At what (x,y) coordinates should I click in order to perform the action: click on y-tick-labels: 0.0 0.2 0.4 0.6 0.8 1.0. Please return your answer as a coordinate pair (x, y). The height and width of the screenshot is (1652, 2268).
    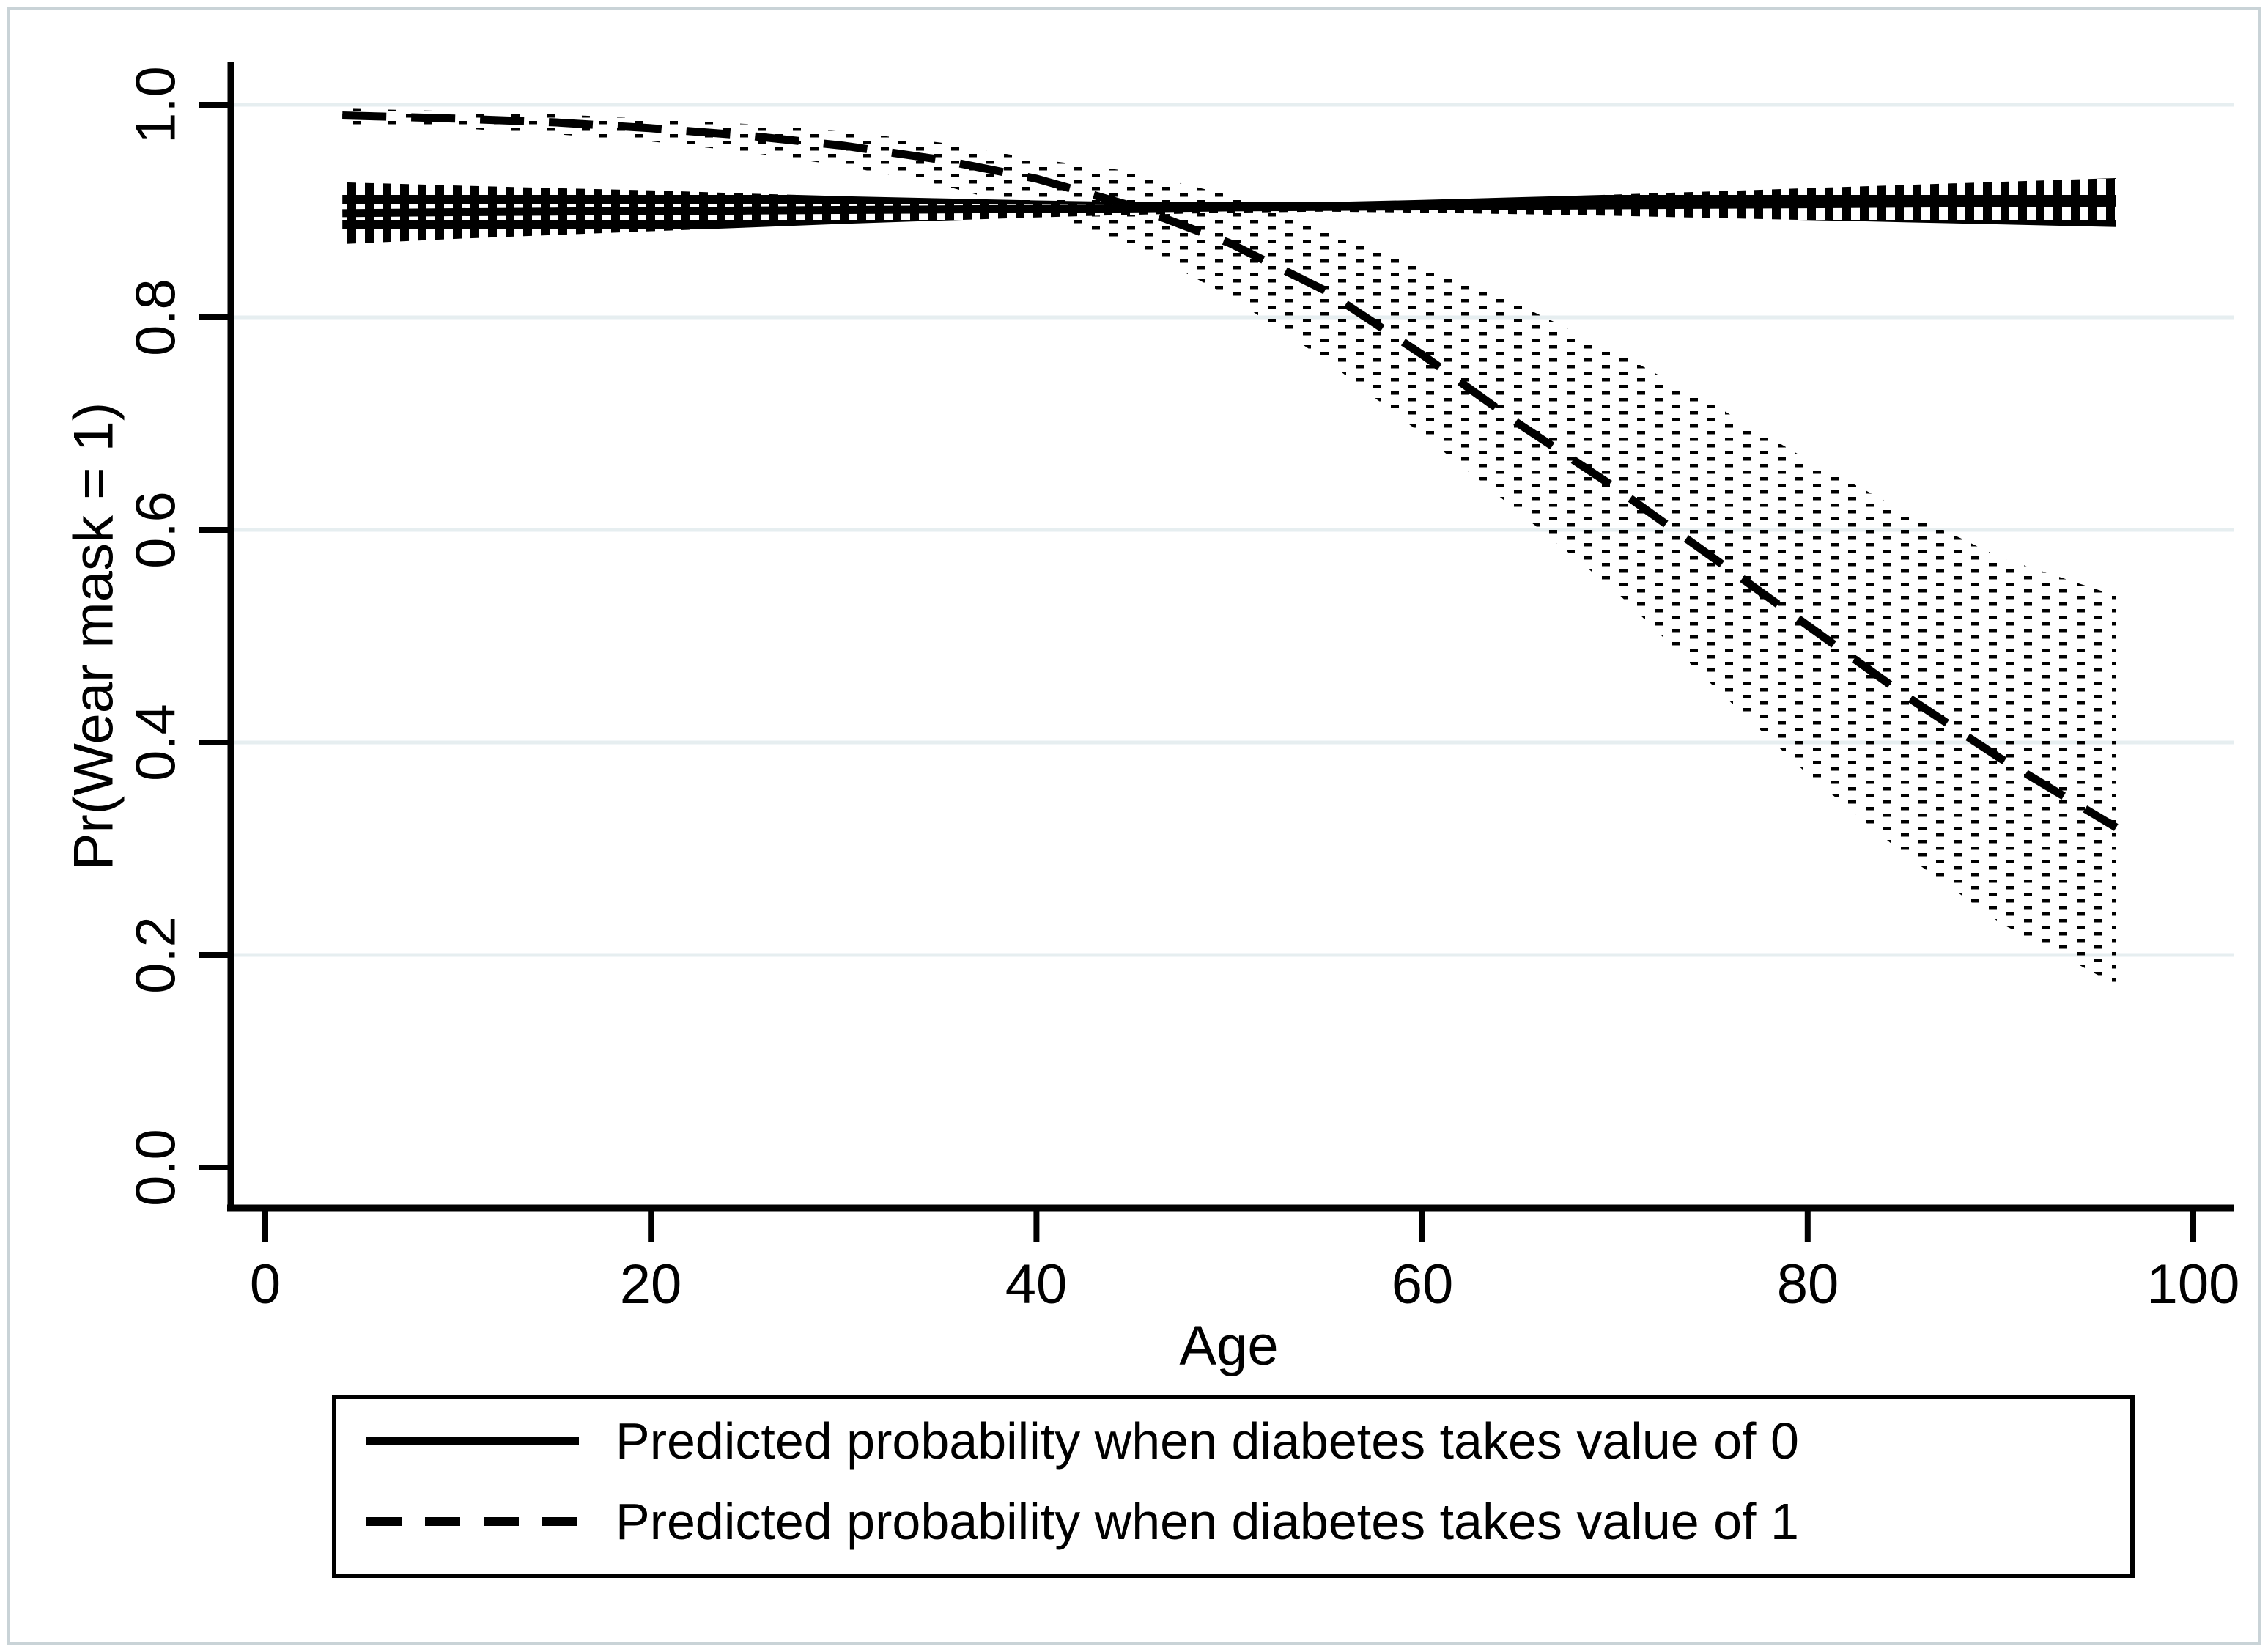
    Looking at the image, I should click on (156, 636).